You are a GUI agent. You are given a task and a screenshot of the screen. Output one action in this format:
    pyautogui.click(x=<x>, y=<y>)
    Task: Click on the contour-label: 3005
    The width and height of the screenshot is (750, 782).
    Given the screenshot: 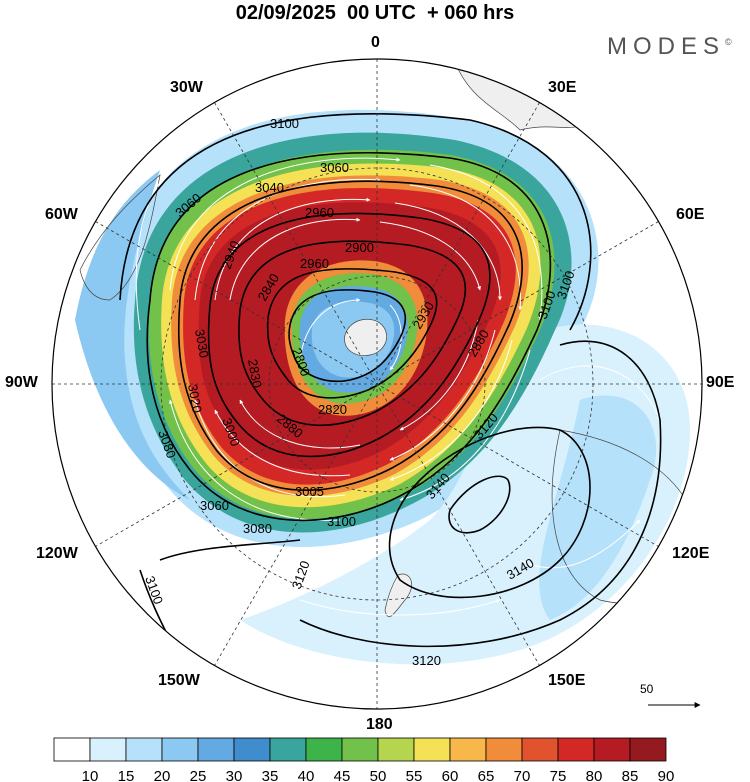 What is the action you would take?
    pyautogui.click(x=309, y=491)
    